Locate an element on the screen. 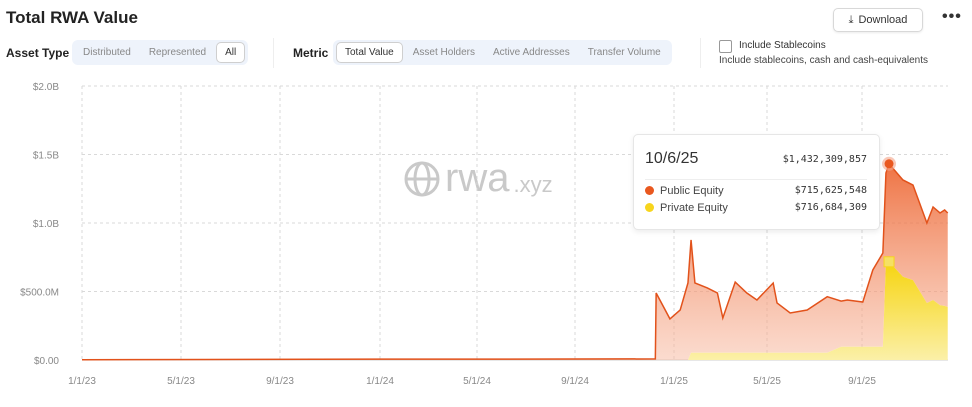 This screenshot has height=407, width=972. download-label: Download is located at coordinates (883, 20).